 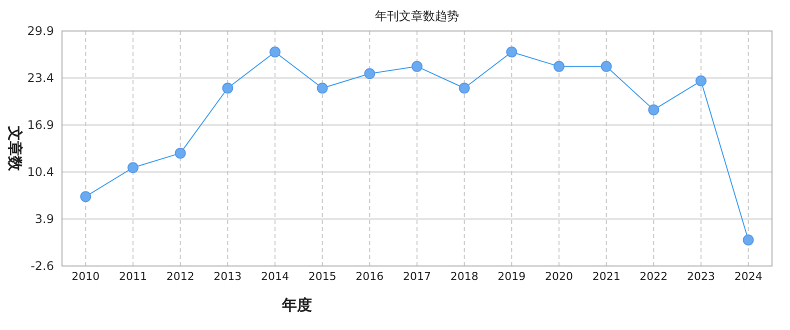 What do you see at coordinates (133, 276) in the screenshot?
I see `x-tick-label: 2011` at bounding box center [133, 276].